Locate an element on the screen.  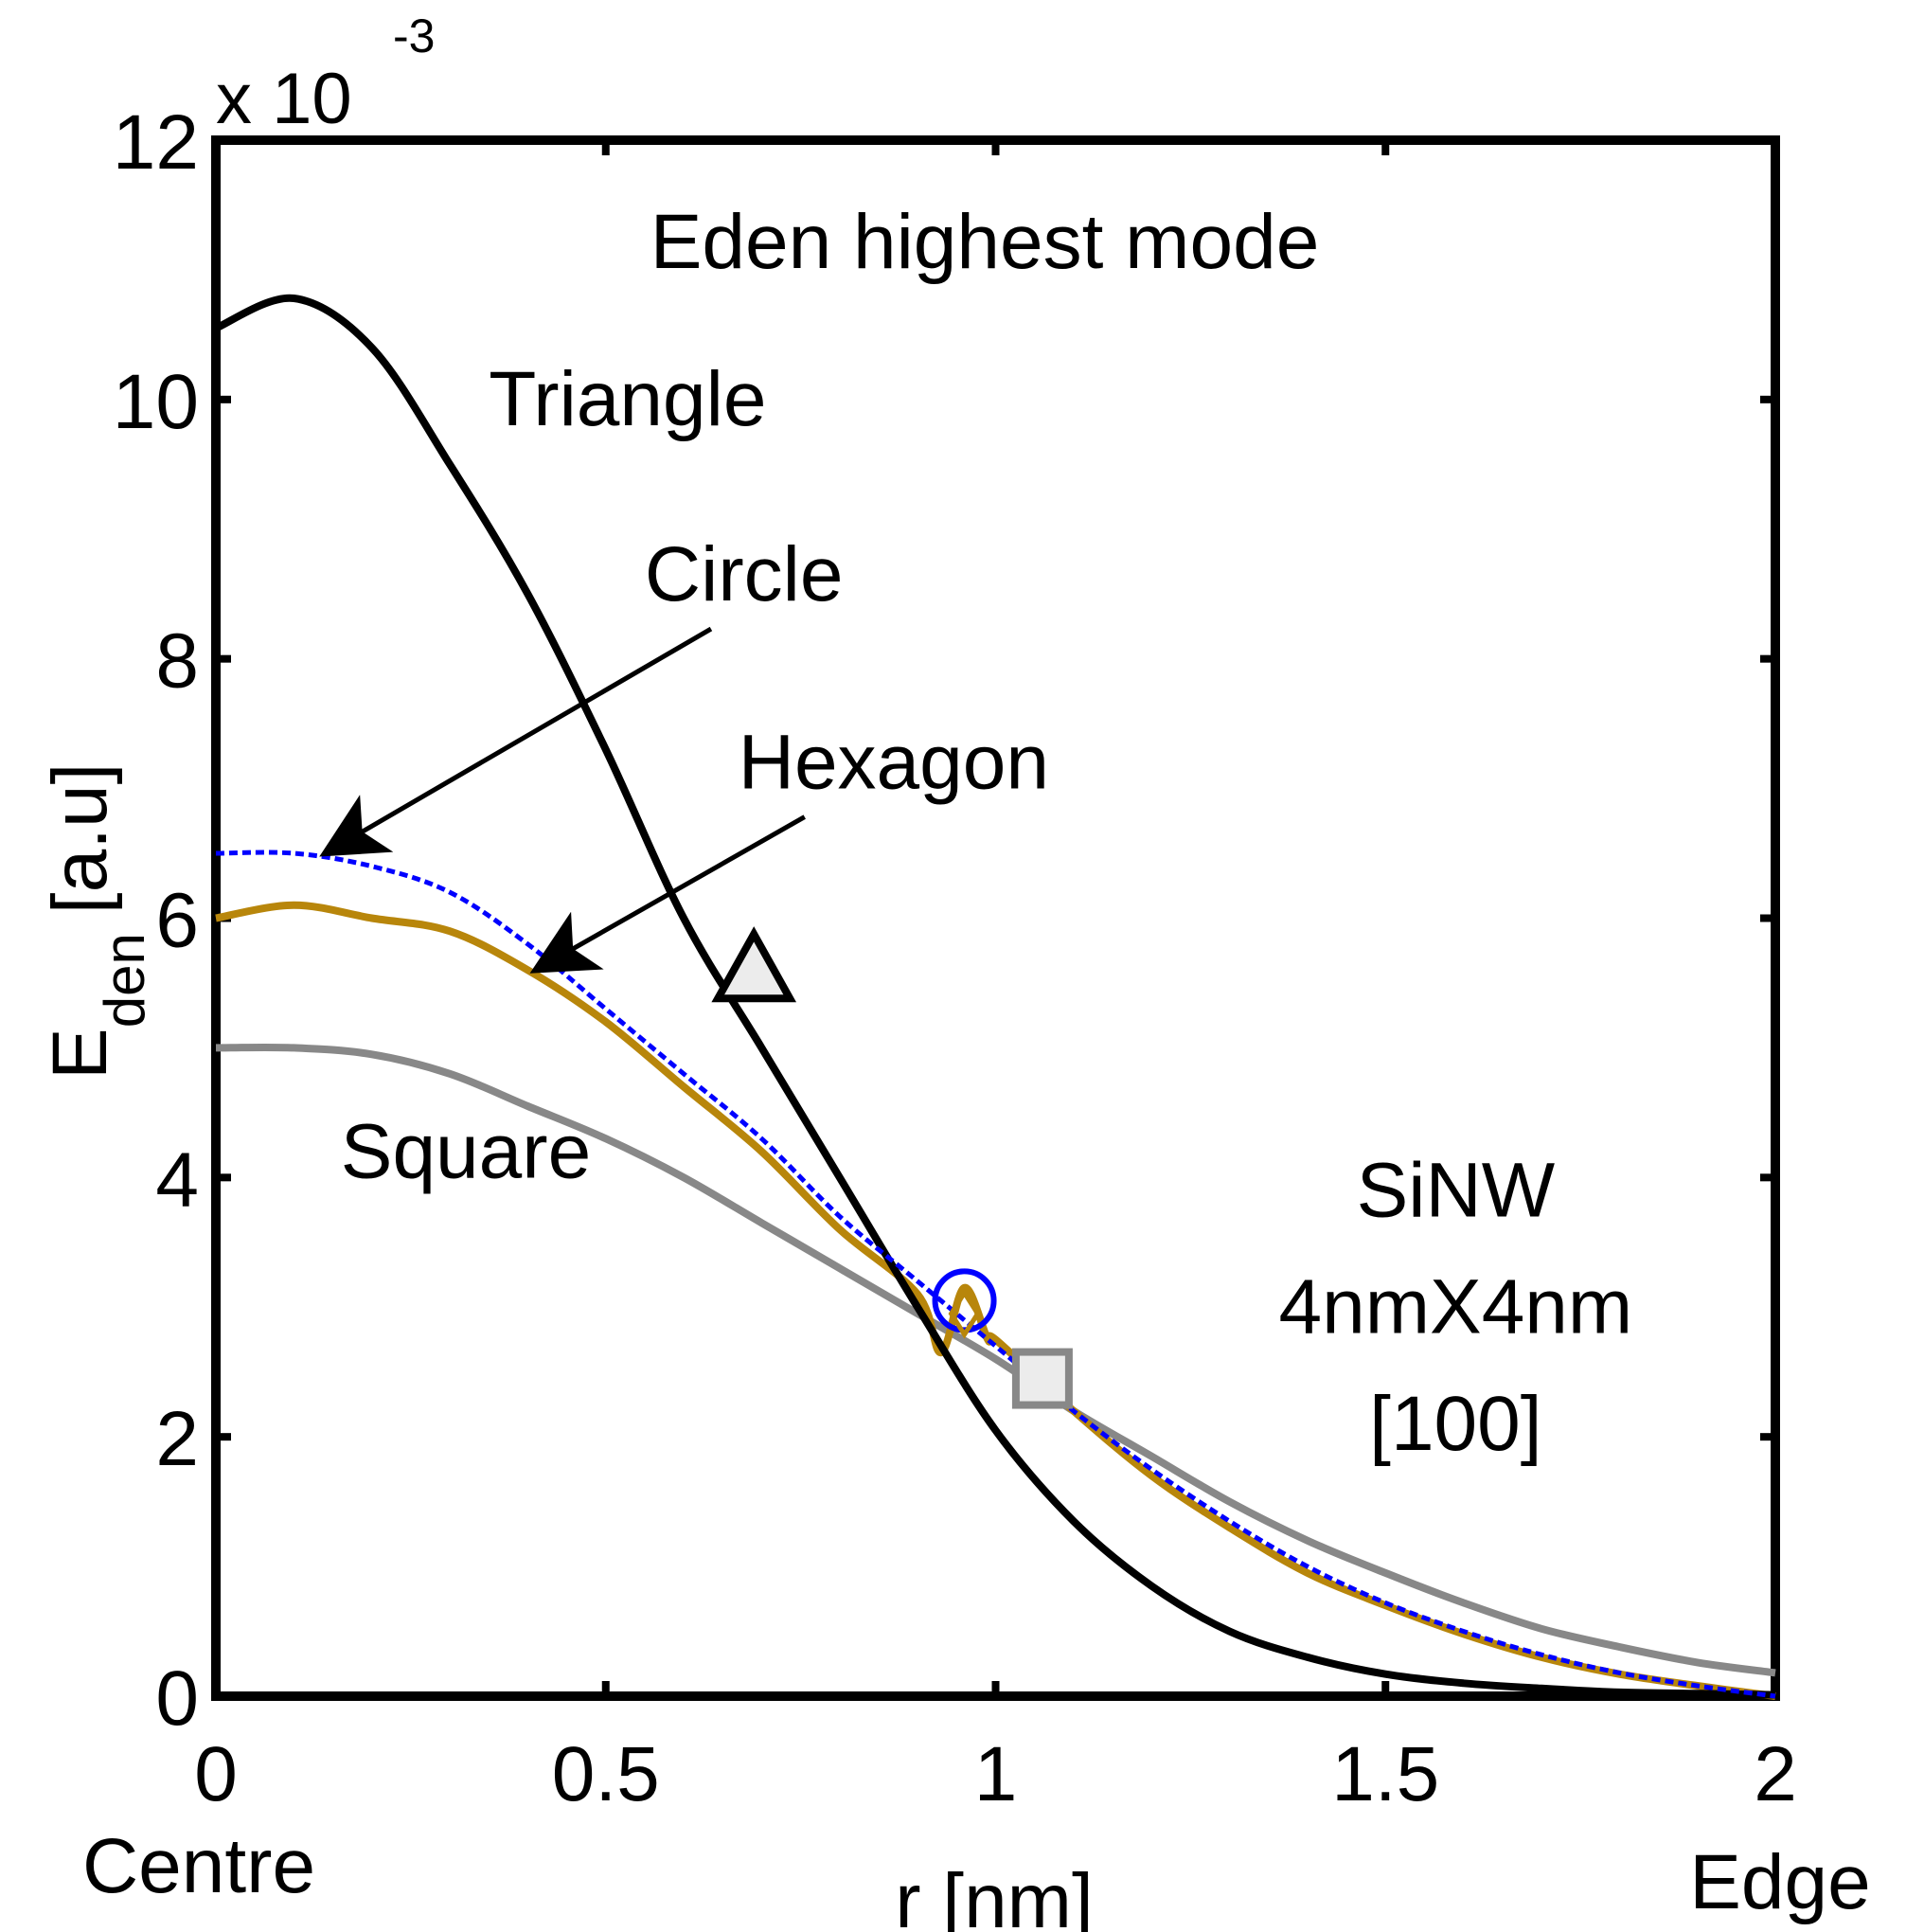
x-tick-label: 0.5 is located at coordinates (606, 1774).